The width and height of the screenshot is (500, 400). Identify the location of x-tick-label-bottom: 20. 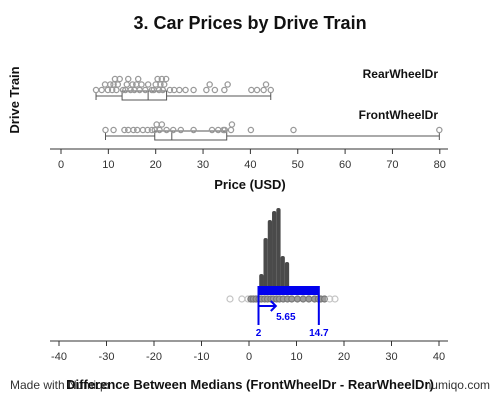
(344, 357).